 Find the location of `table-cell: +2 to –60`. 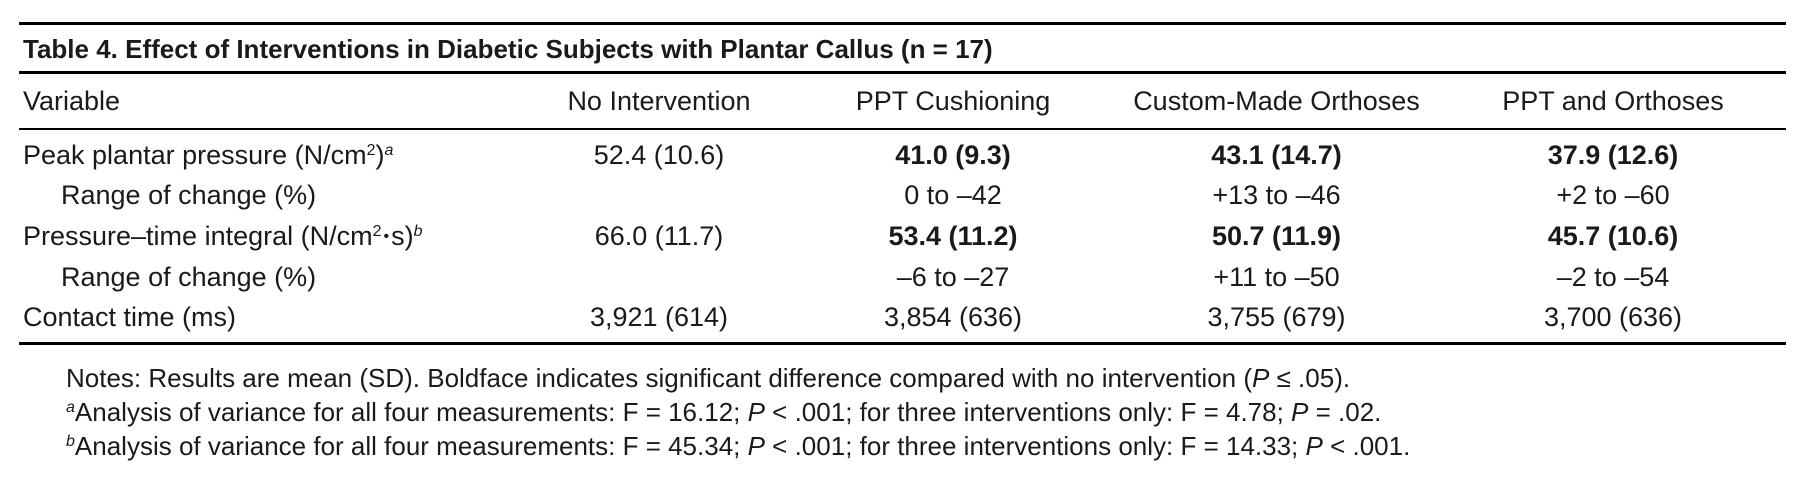

table-cell: +2 to –60 is located at coordinates (1613, 195).